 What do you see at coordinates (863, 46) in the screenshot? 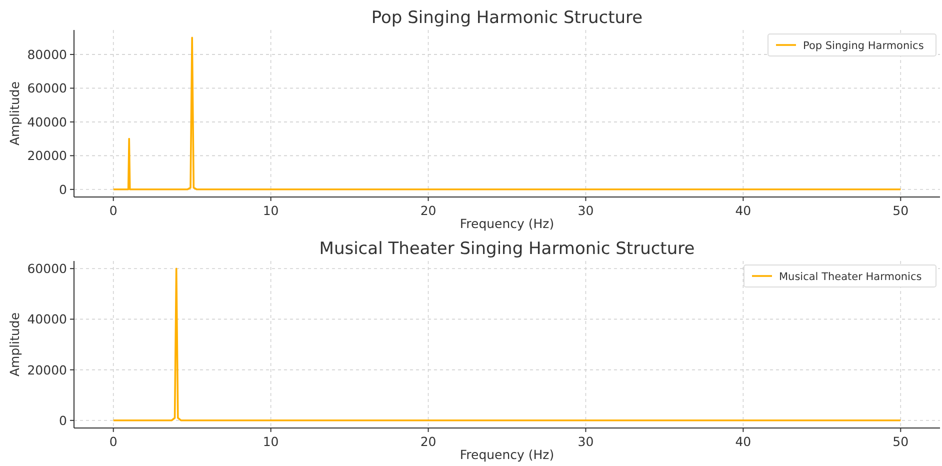
I see `legend-label: Pop Singing Harmonics` at bounding box center [863, 46].